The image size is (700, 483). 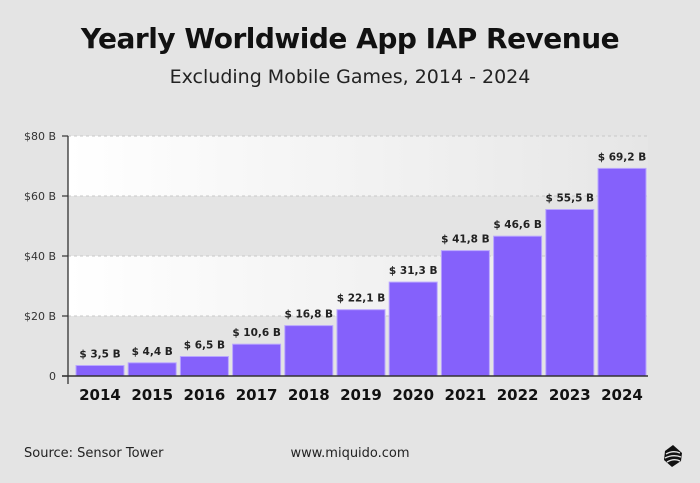 I want to click on data-label: $ 41,8 B, so click(x=465, y=240).